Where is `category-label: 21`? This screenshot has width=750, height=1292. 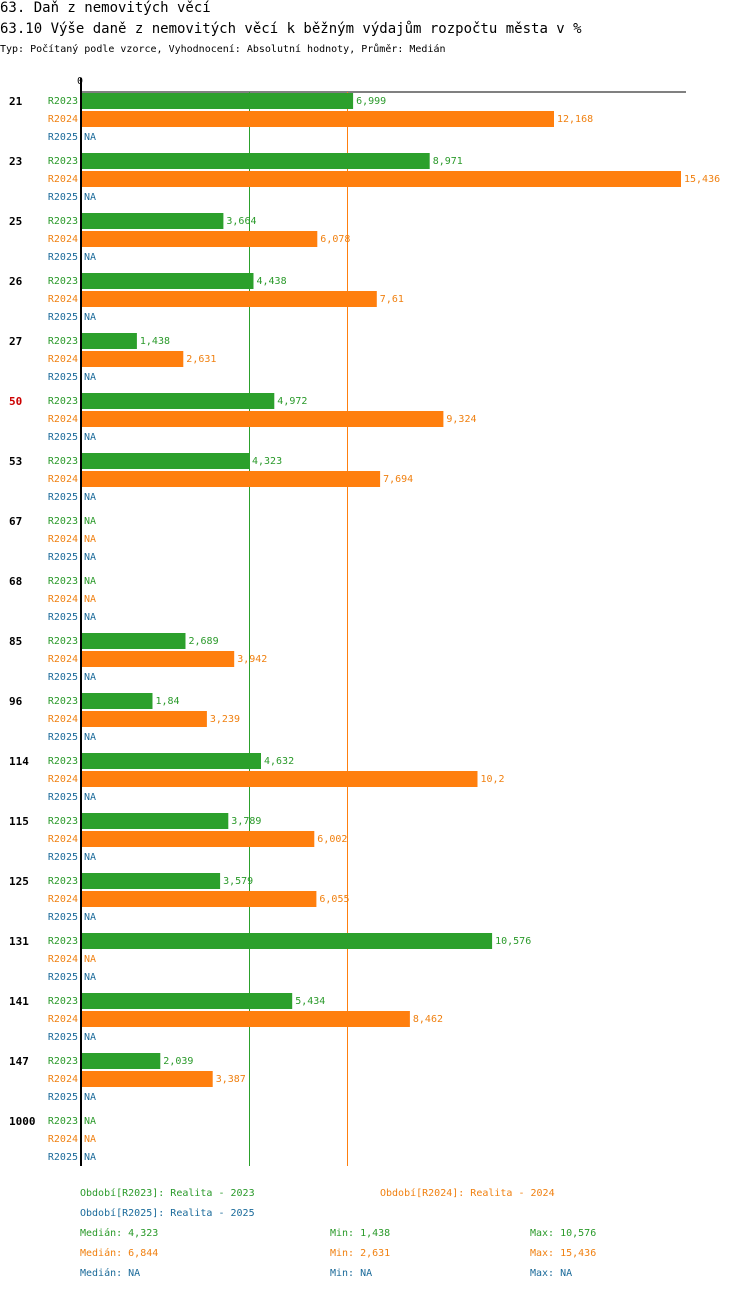
category-label: 21 is located at coordinates (16, 101).